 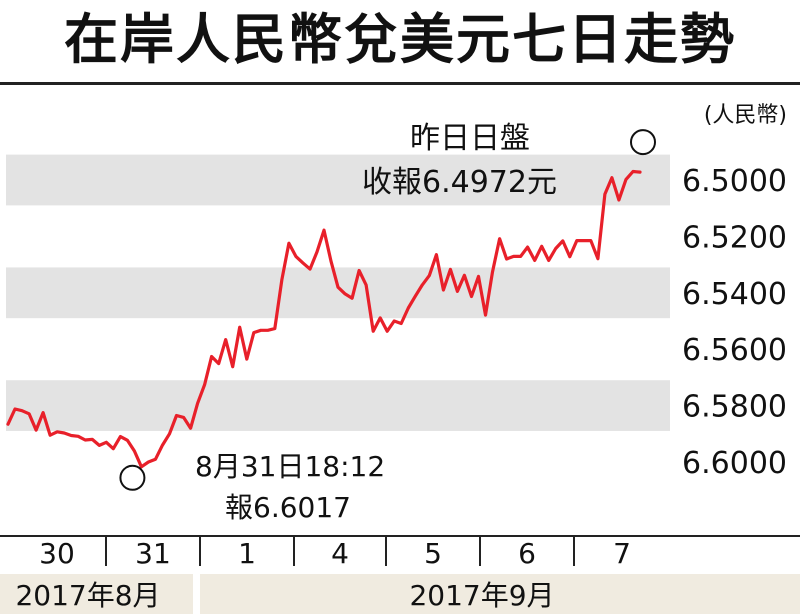 What do you see at coordinates (734, 181) in the screenshot?
I see `y-tick-label: 6.5000` at bounding box center [734, 181].